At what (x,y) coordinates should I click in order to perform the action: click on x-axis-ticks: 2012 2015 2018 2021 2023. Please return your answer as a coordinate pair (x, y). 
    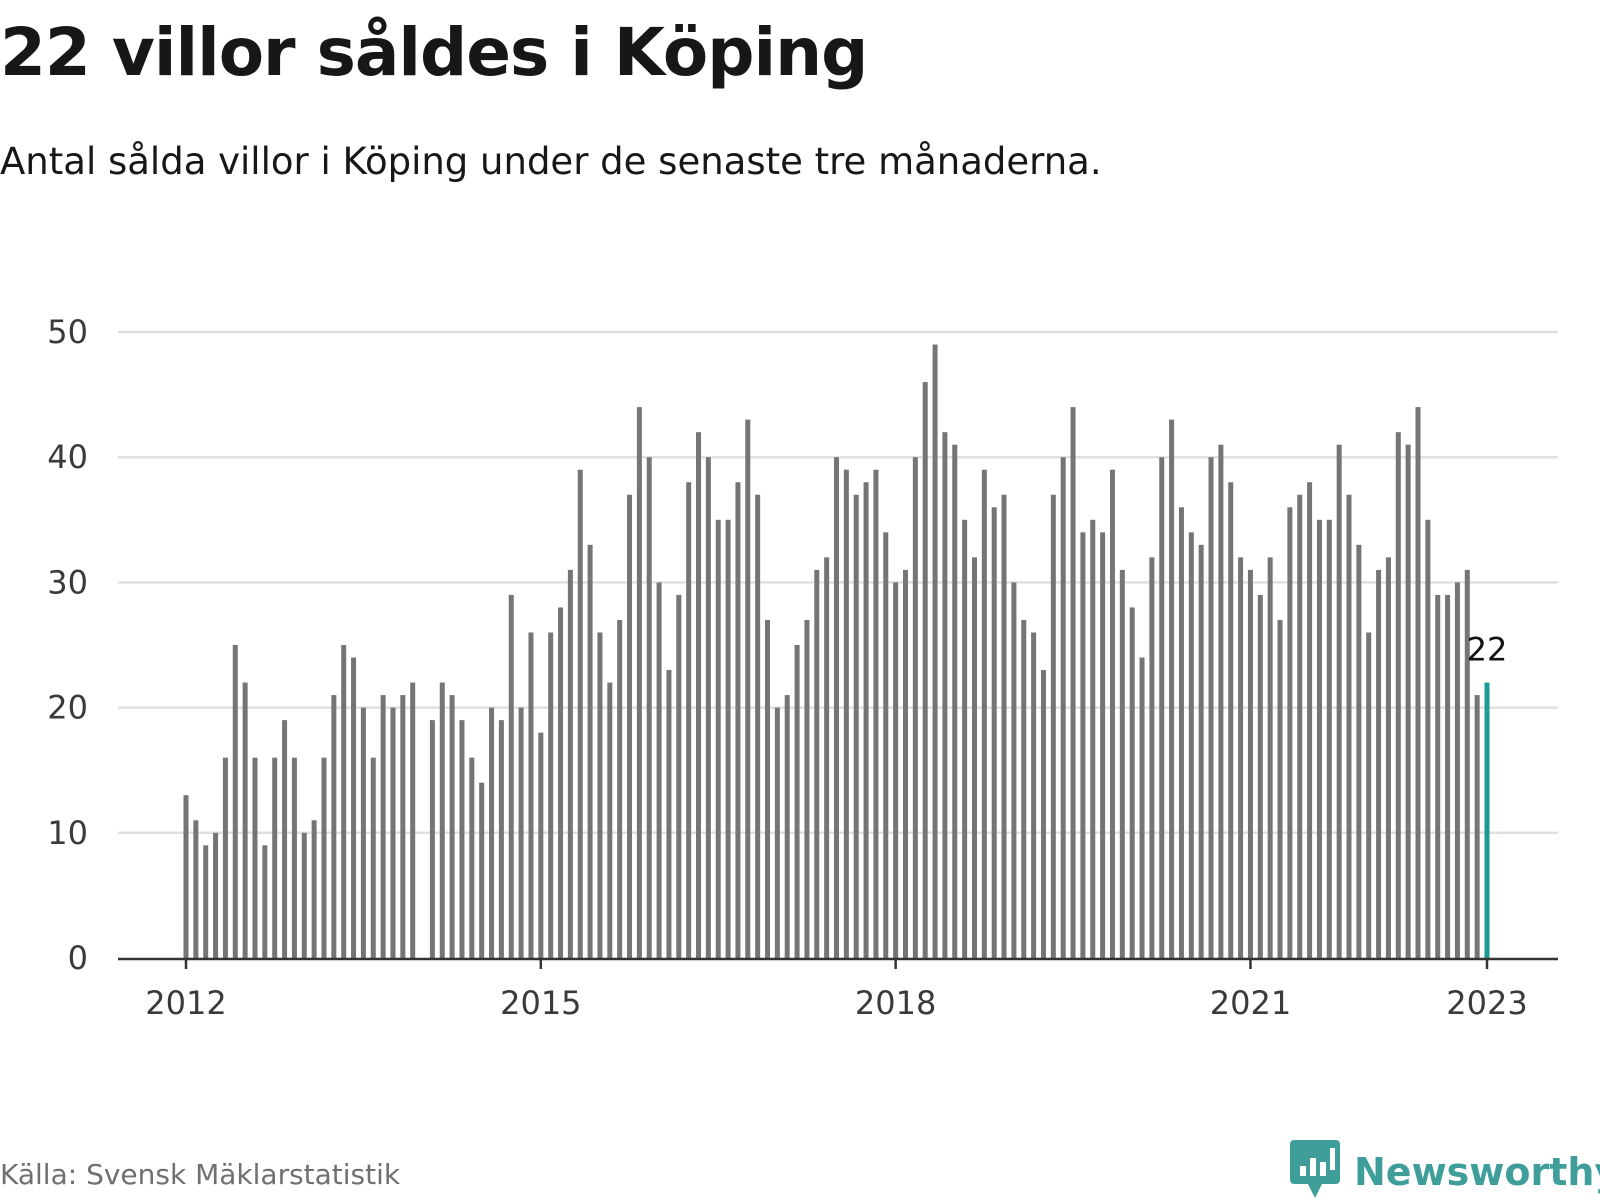
    Looking at the image, I should click on (836, 990).